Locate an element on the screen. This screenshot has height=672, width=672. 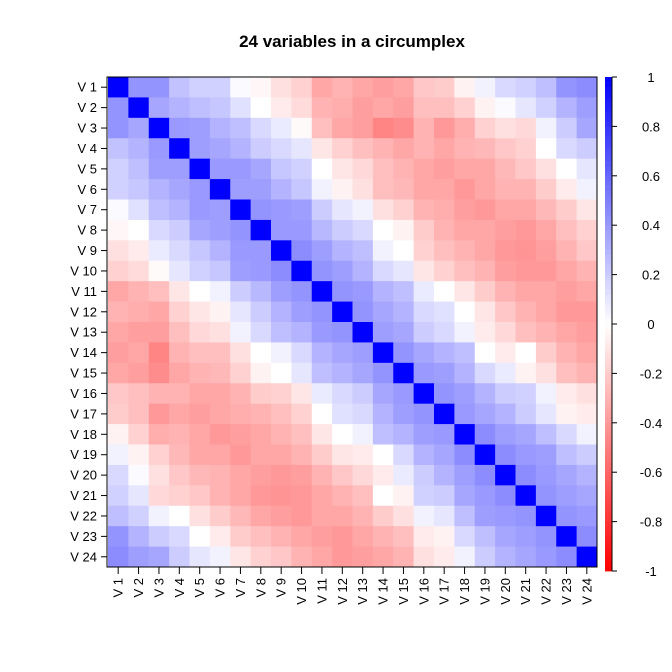
x-tick-label: V 16 is located at coordinates (423, 591).